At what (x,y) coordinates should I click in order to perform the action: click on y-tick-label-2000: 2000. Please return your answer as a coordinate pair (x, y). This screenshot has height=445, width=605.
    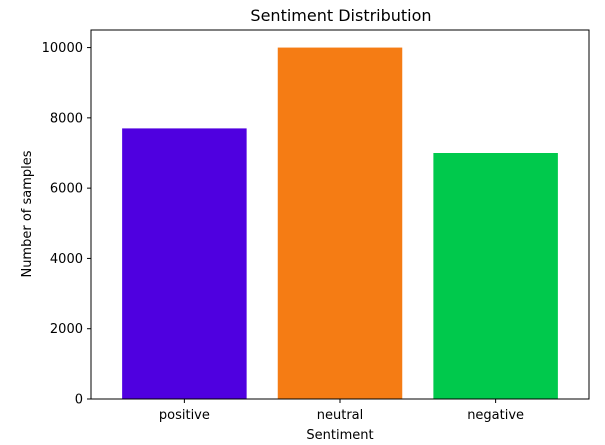
    Looking at the image, I should click on (66, 329).